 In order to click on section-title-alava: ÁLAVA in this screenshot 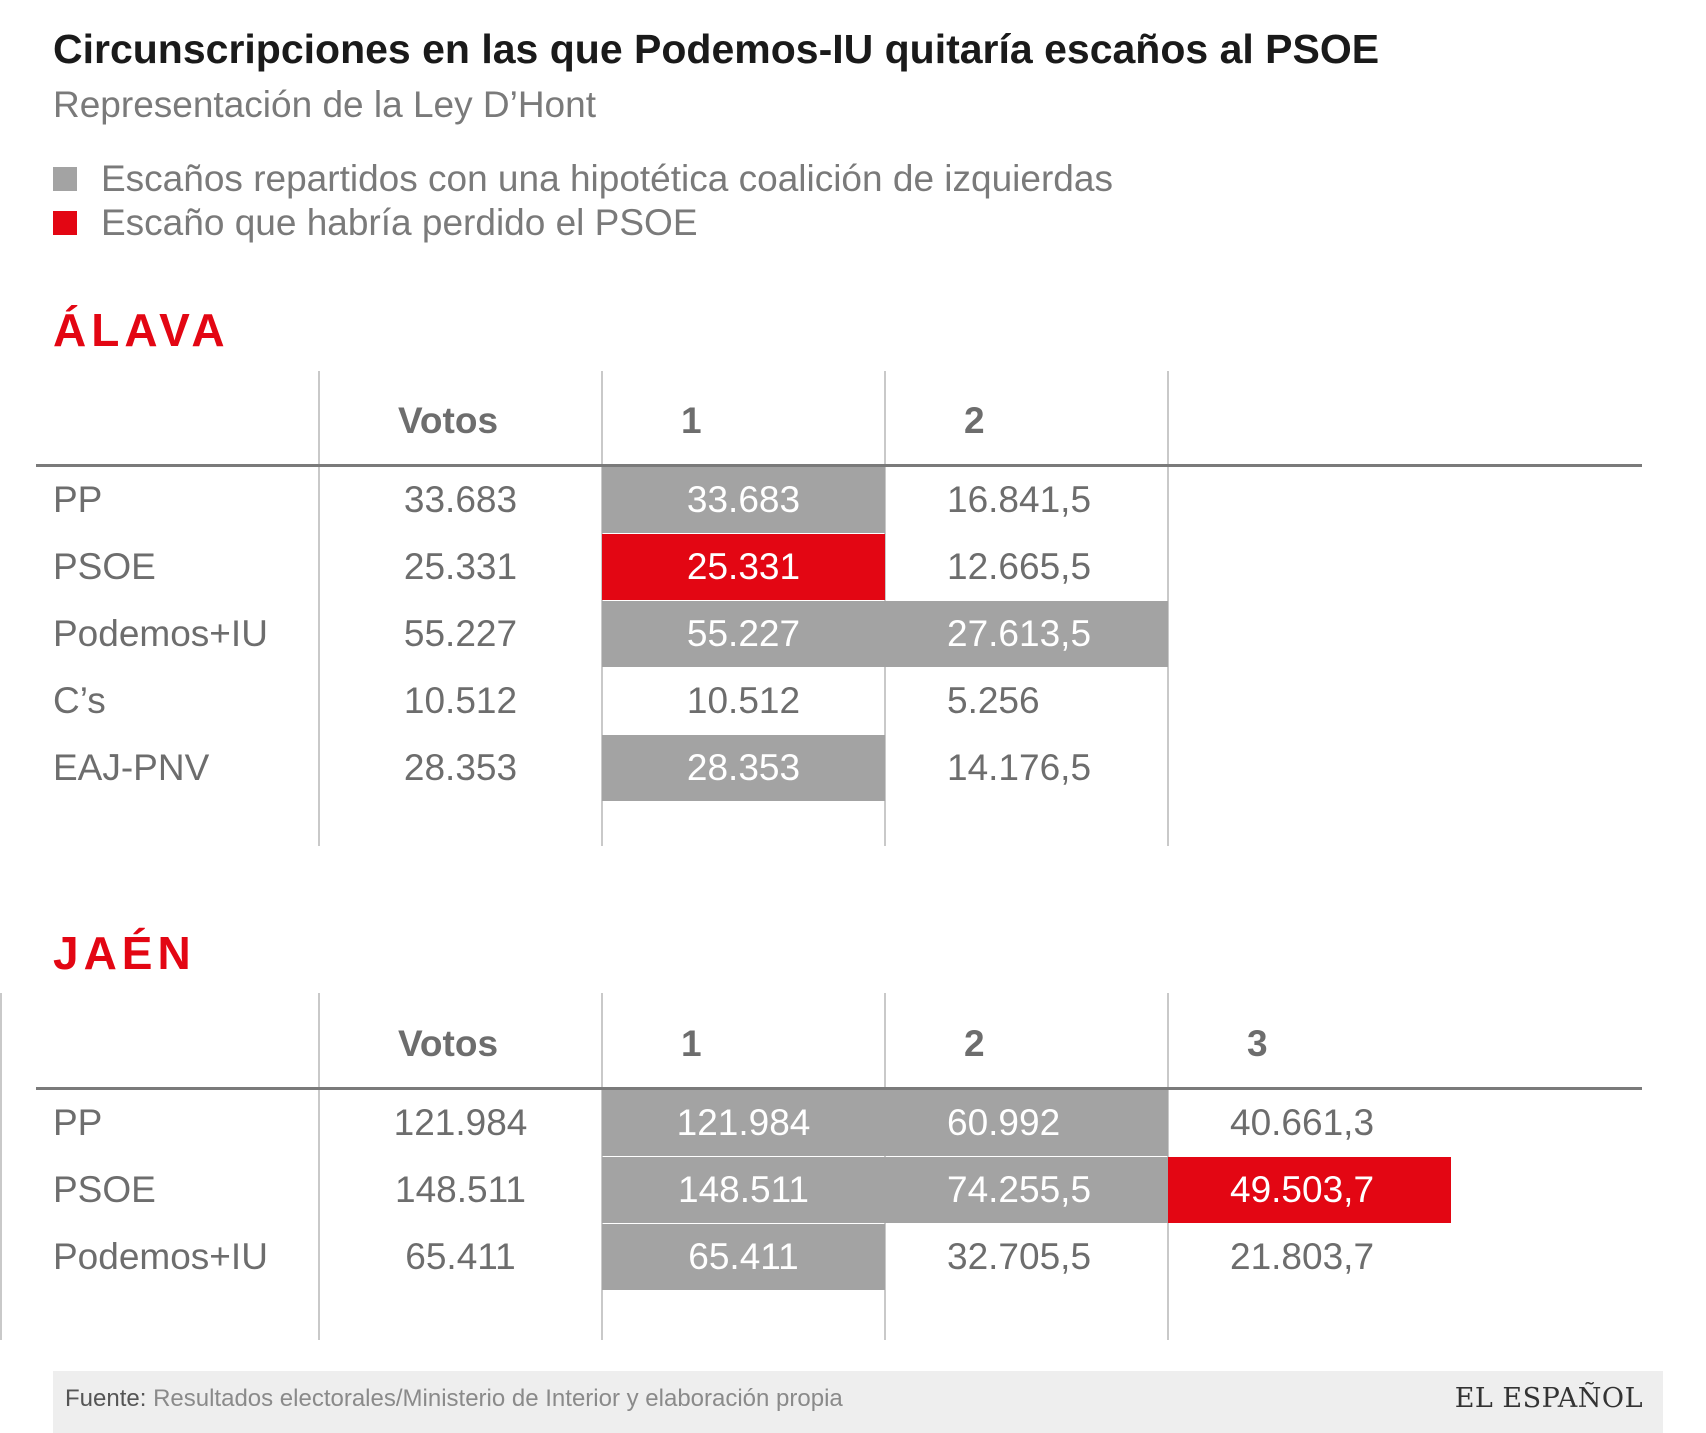, I will do `click(141, 330)`.